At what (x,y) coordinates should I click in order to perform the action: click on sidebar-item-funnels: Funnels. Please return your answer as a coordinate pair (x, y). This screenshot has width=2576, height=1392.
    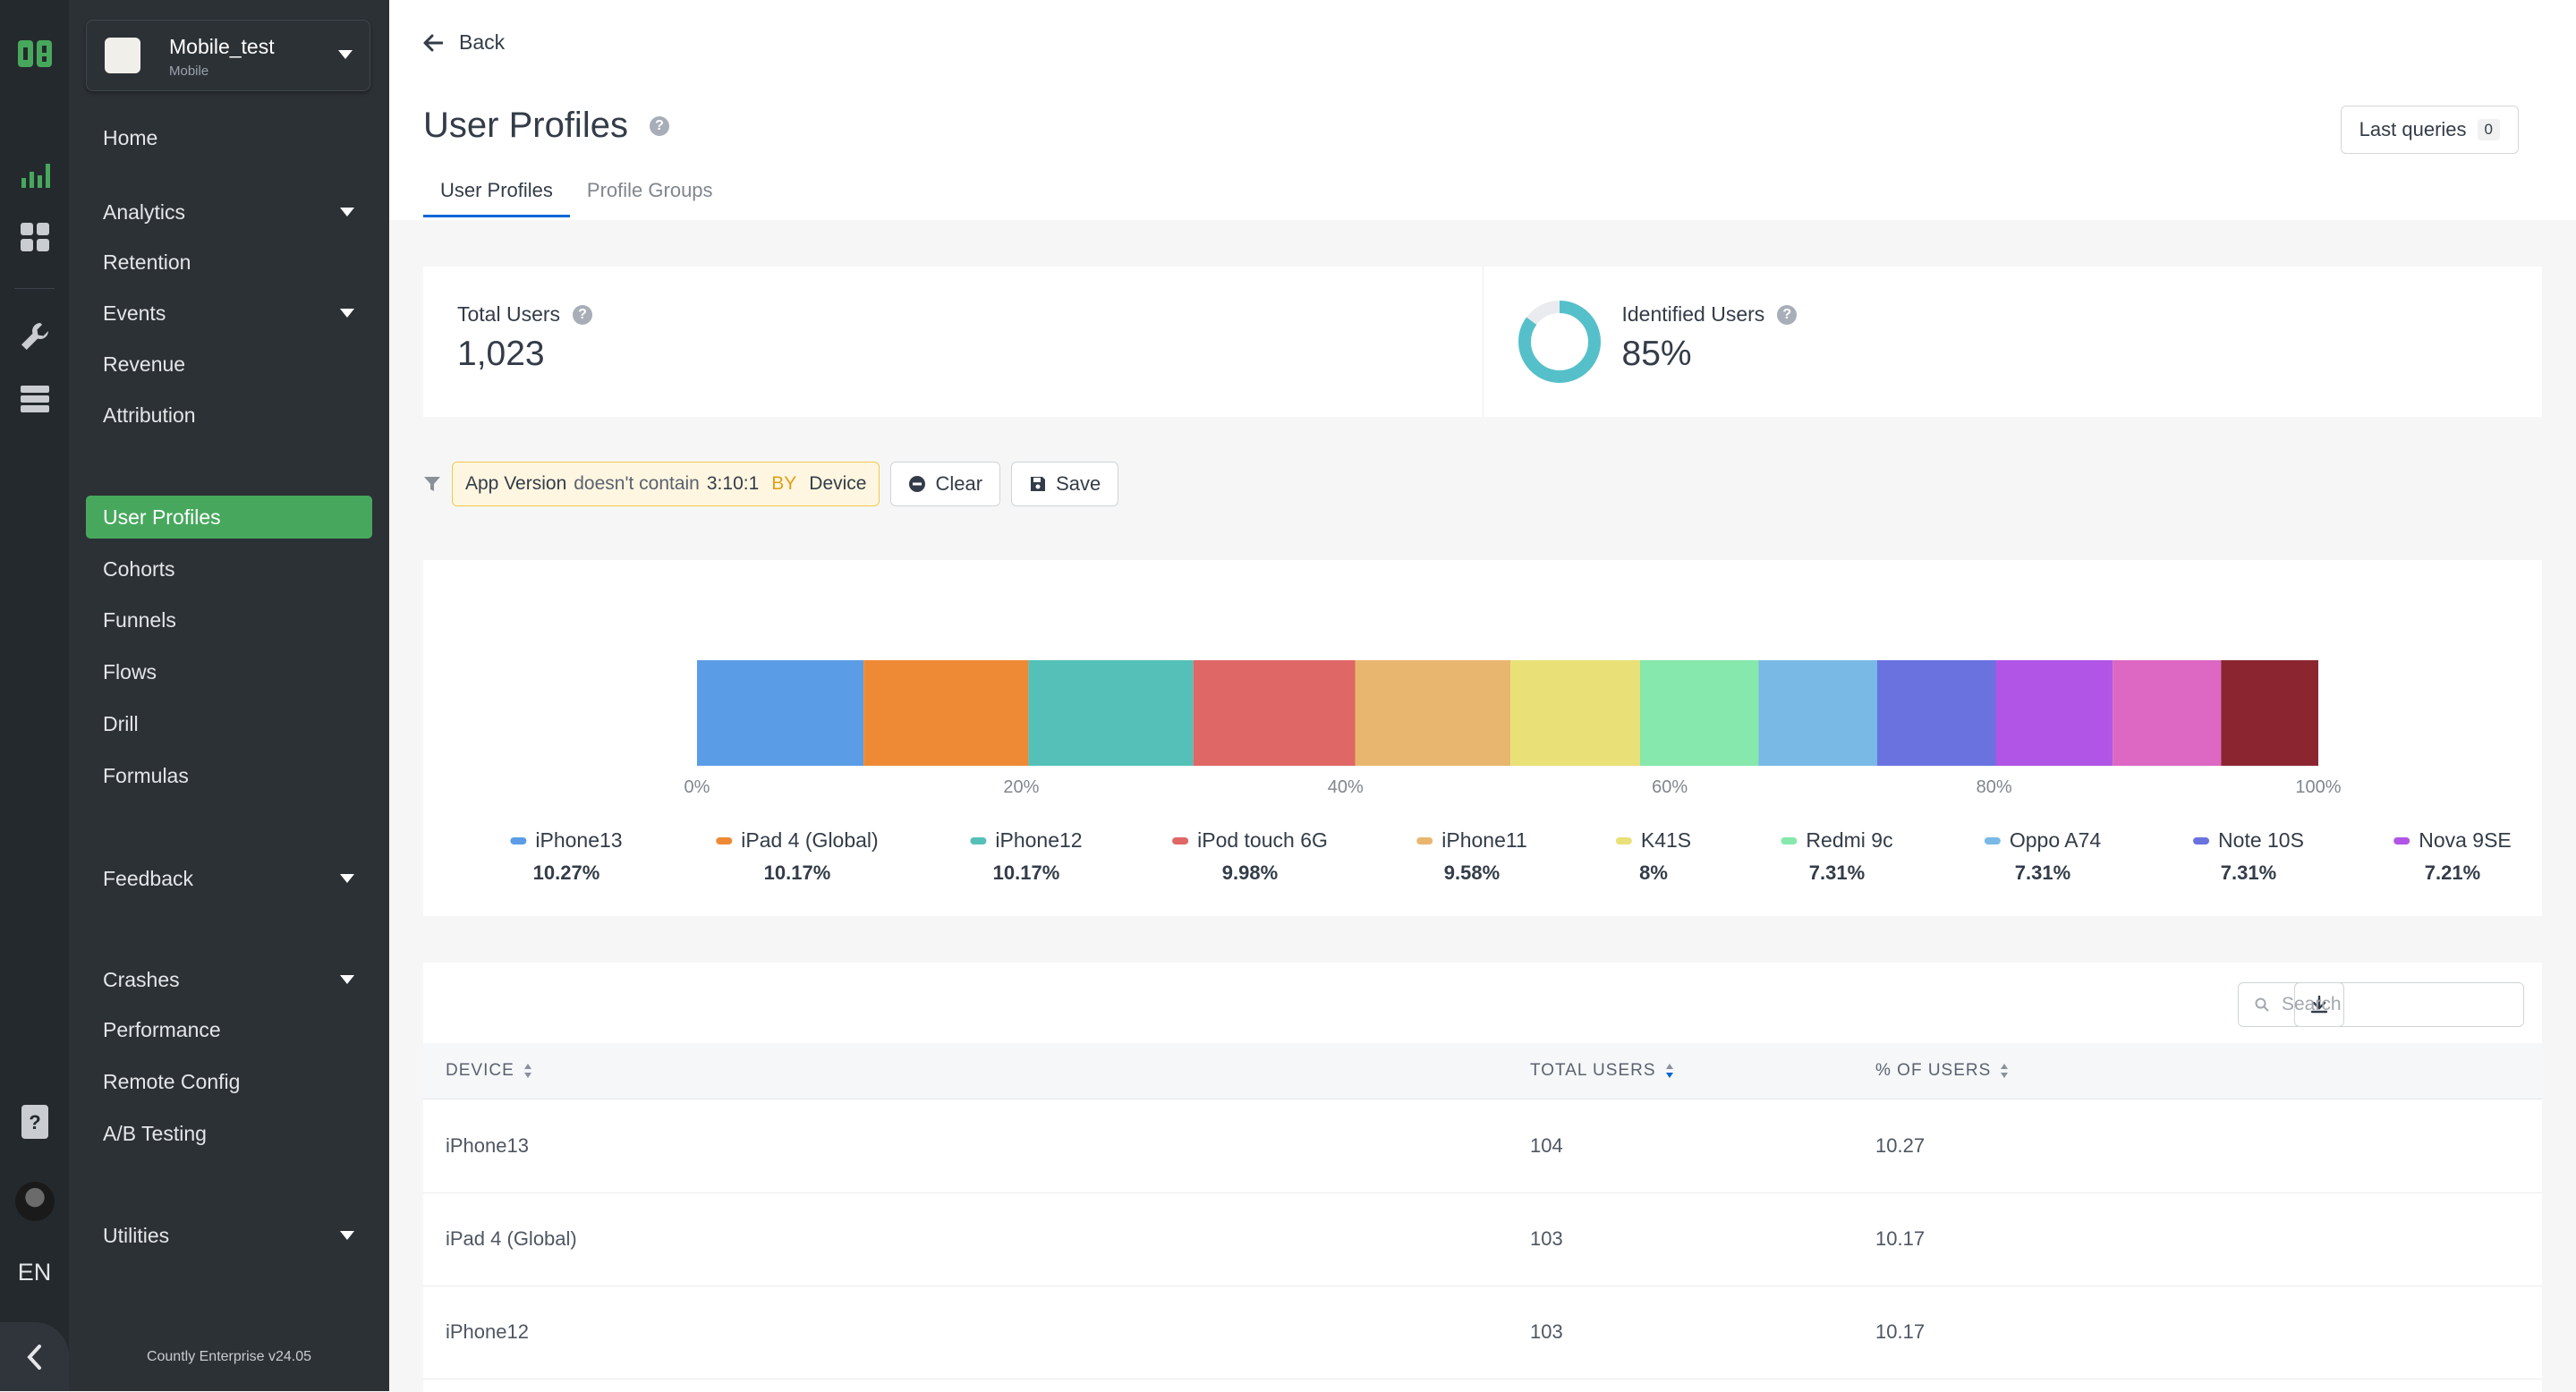
    Looking at the image, I should click on (139, 619).